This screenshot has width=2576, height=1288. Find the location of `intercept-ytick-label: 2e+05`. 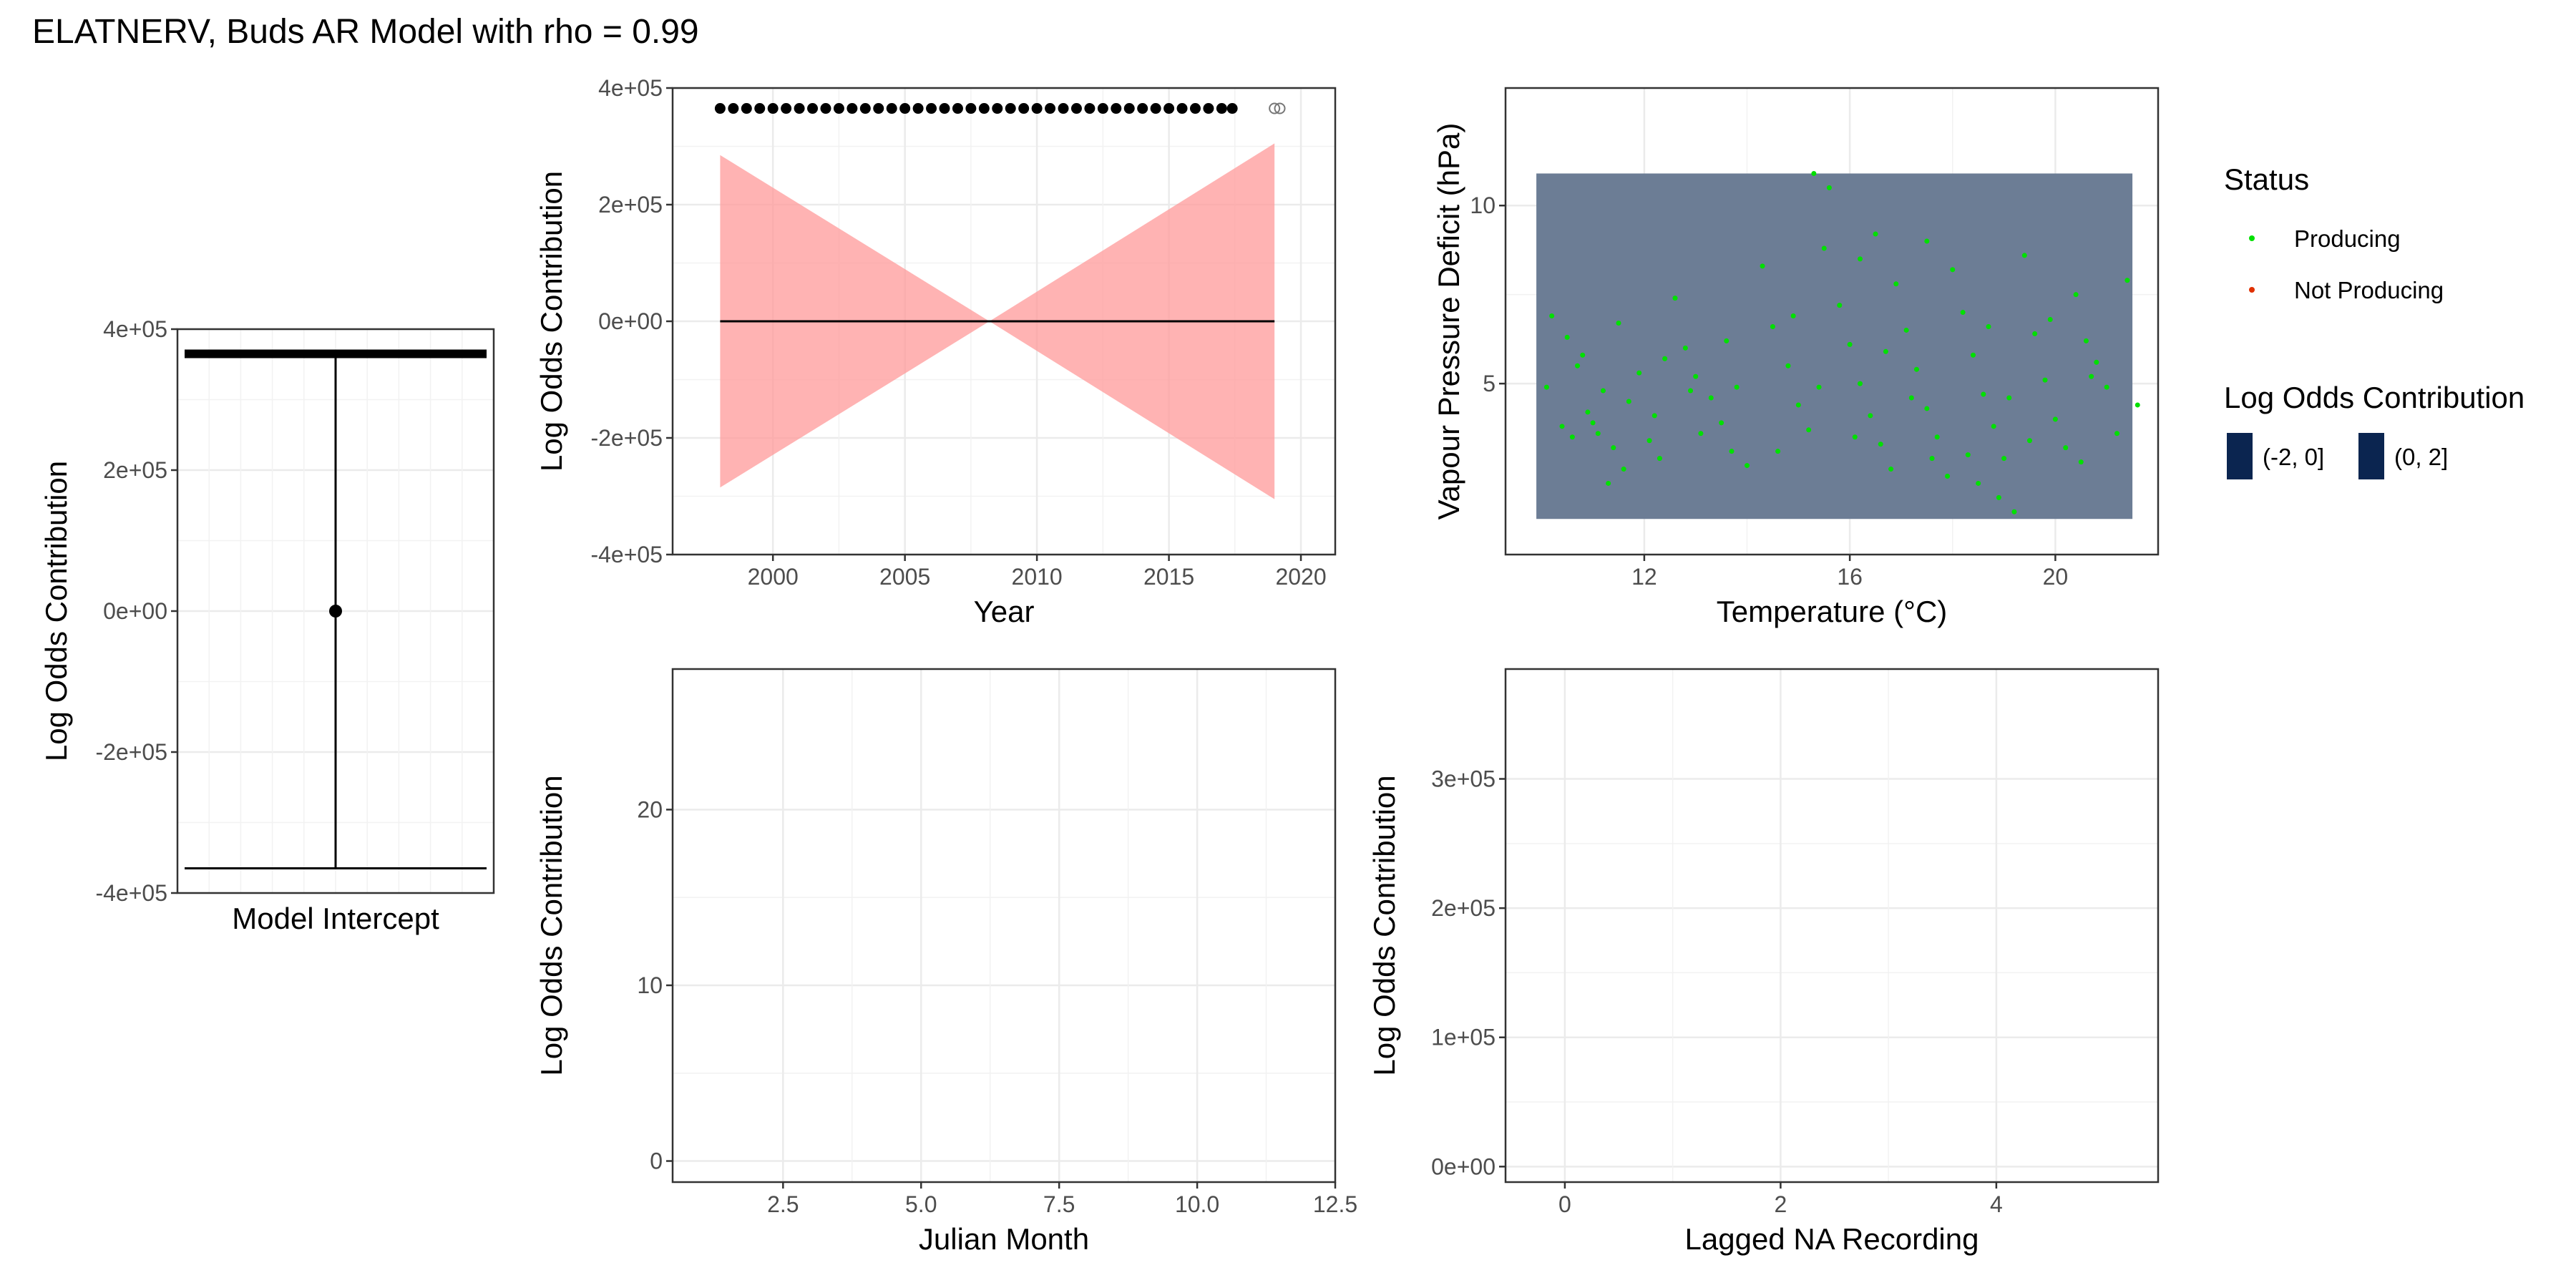

intercept-ytick-label: 2e+05 is located at coordinates (135, 470).